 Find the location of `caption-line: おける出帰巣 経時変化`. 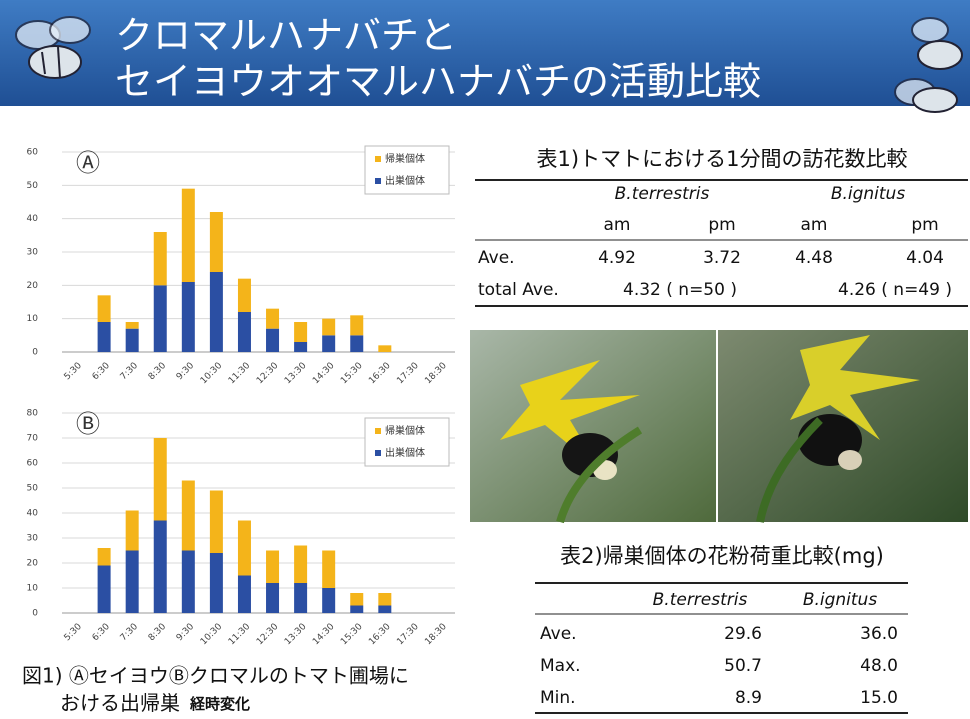

caption-line: おける出帰巣 経時変化 is located at coordinates (155, 703).